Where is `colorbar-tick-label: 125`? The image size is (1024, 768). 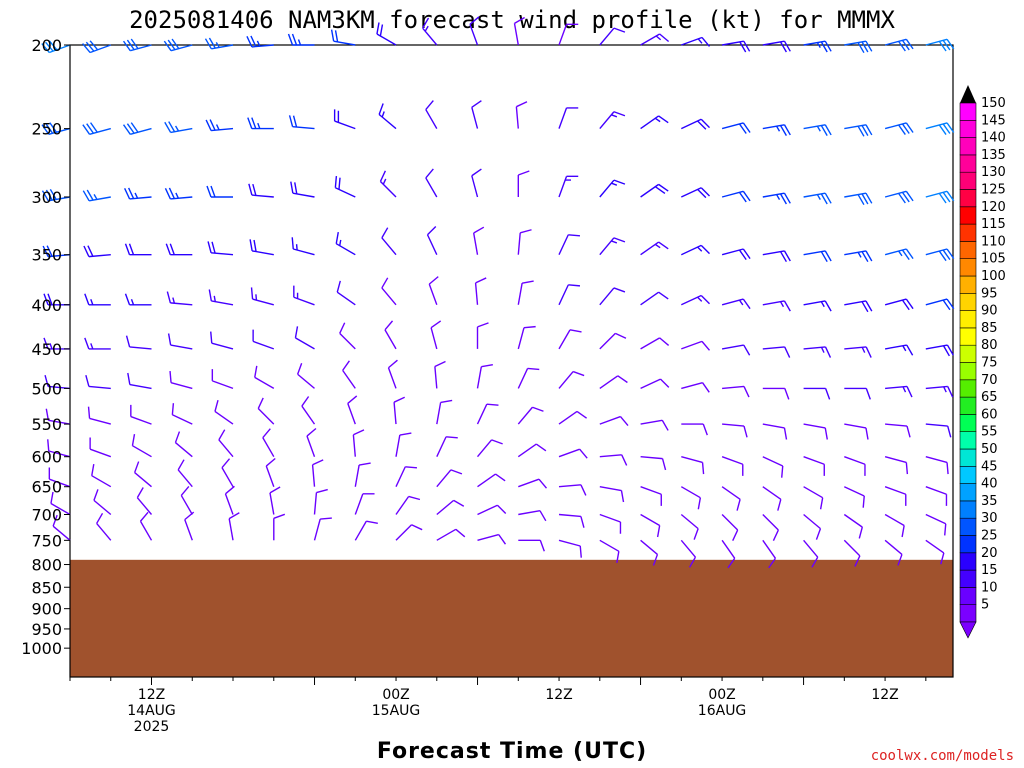 colorbar-tick-label: 125 is located at coordinates (993, 190).